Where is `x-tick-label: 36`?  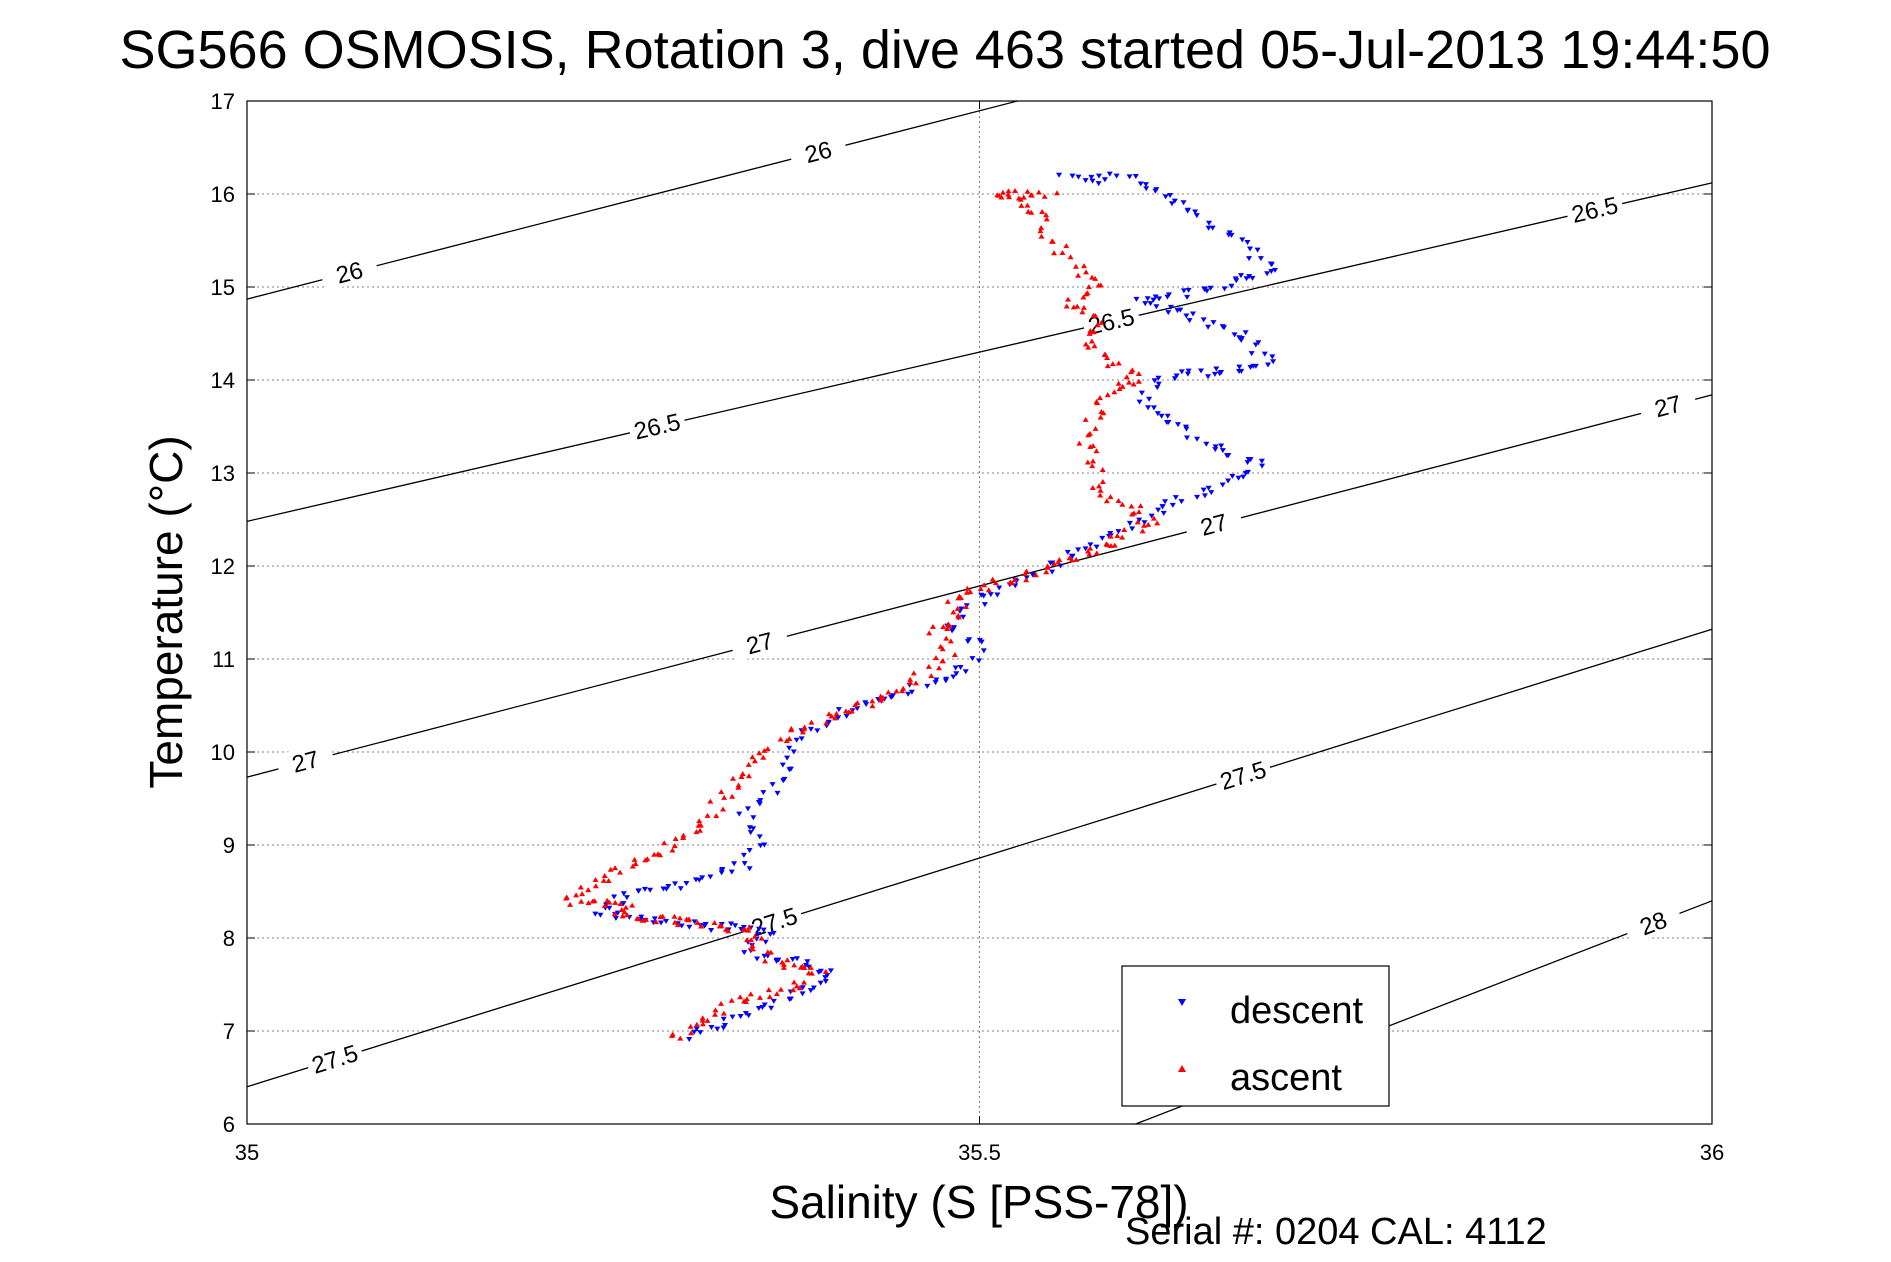 x-tick-label: 36 is located at coordinates (1712, 1152).